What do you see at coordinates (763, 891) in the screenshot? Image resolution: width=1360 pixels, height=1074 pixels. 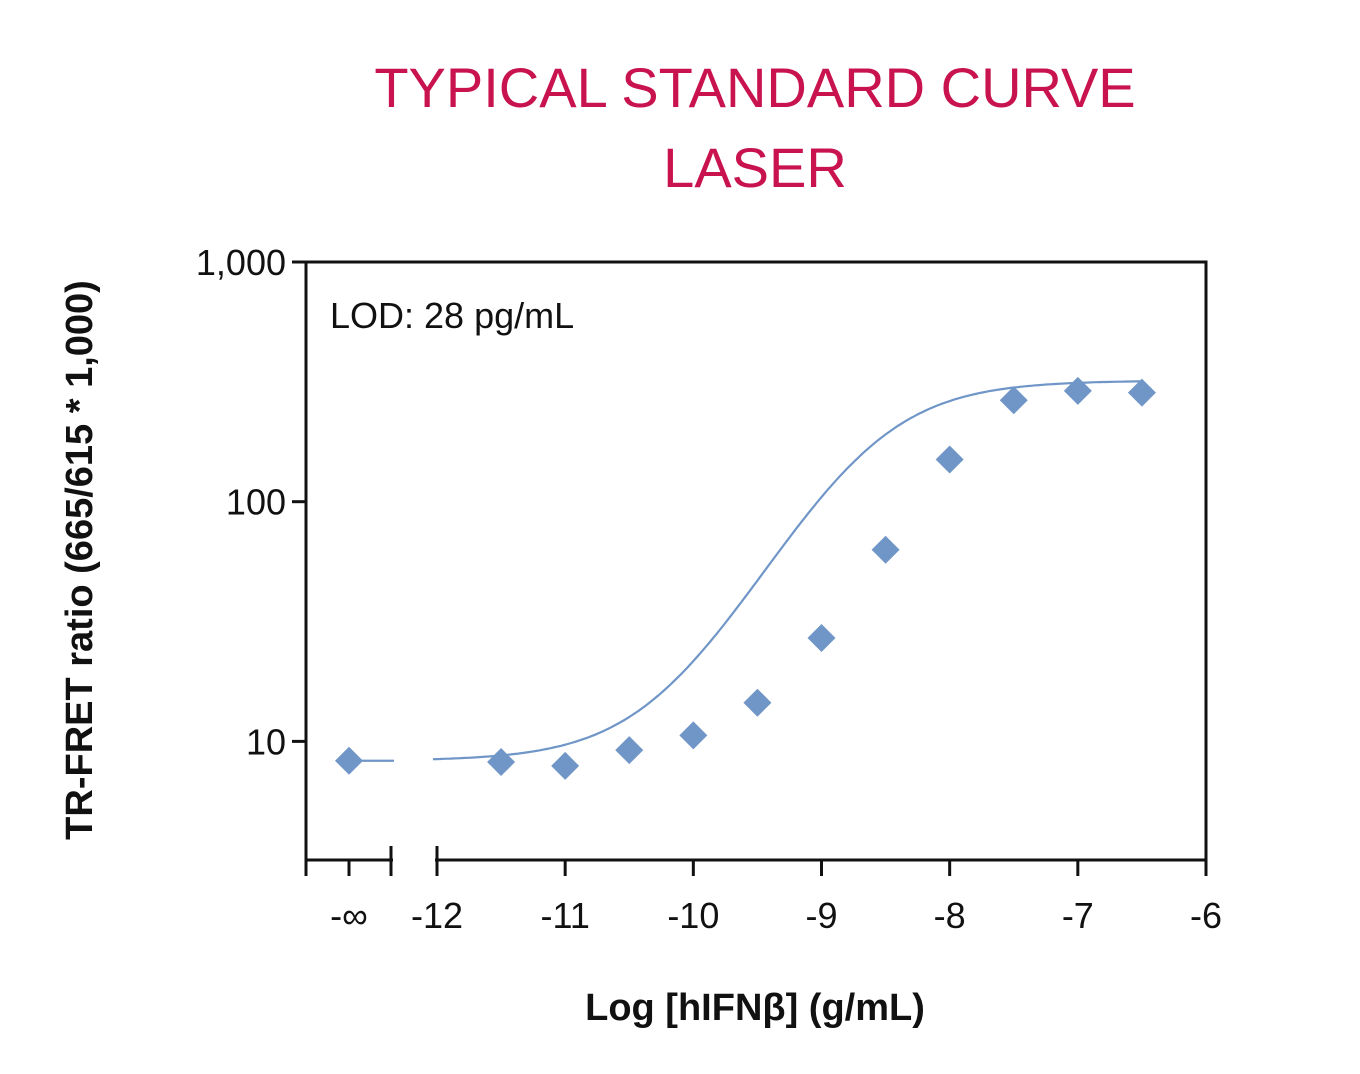 I see `x-axis: -∞ -12 -11 -10 -9 -8 -7 -6` at bounding box center [763, 891].